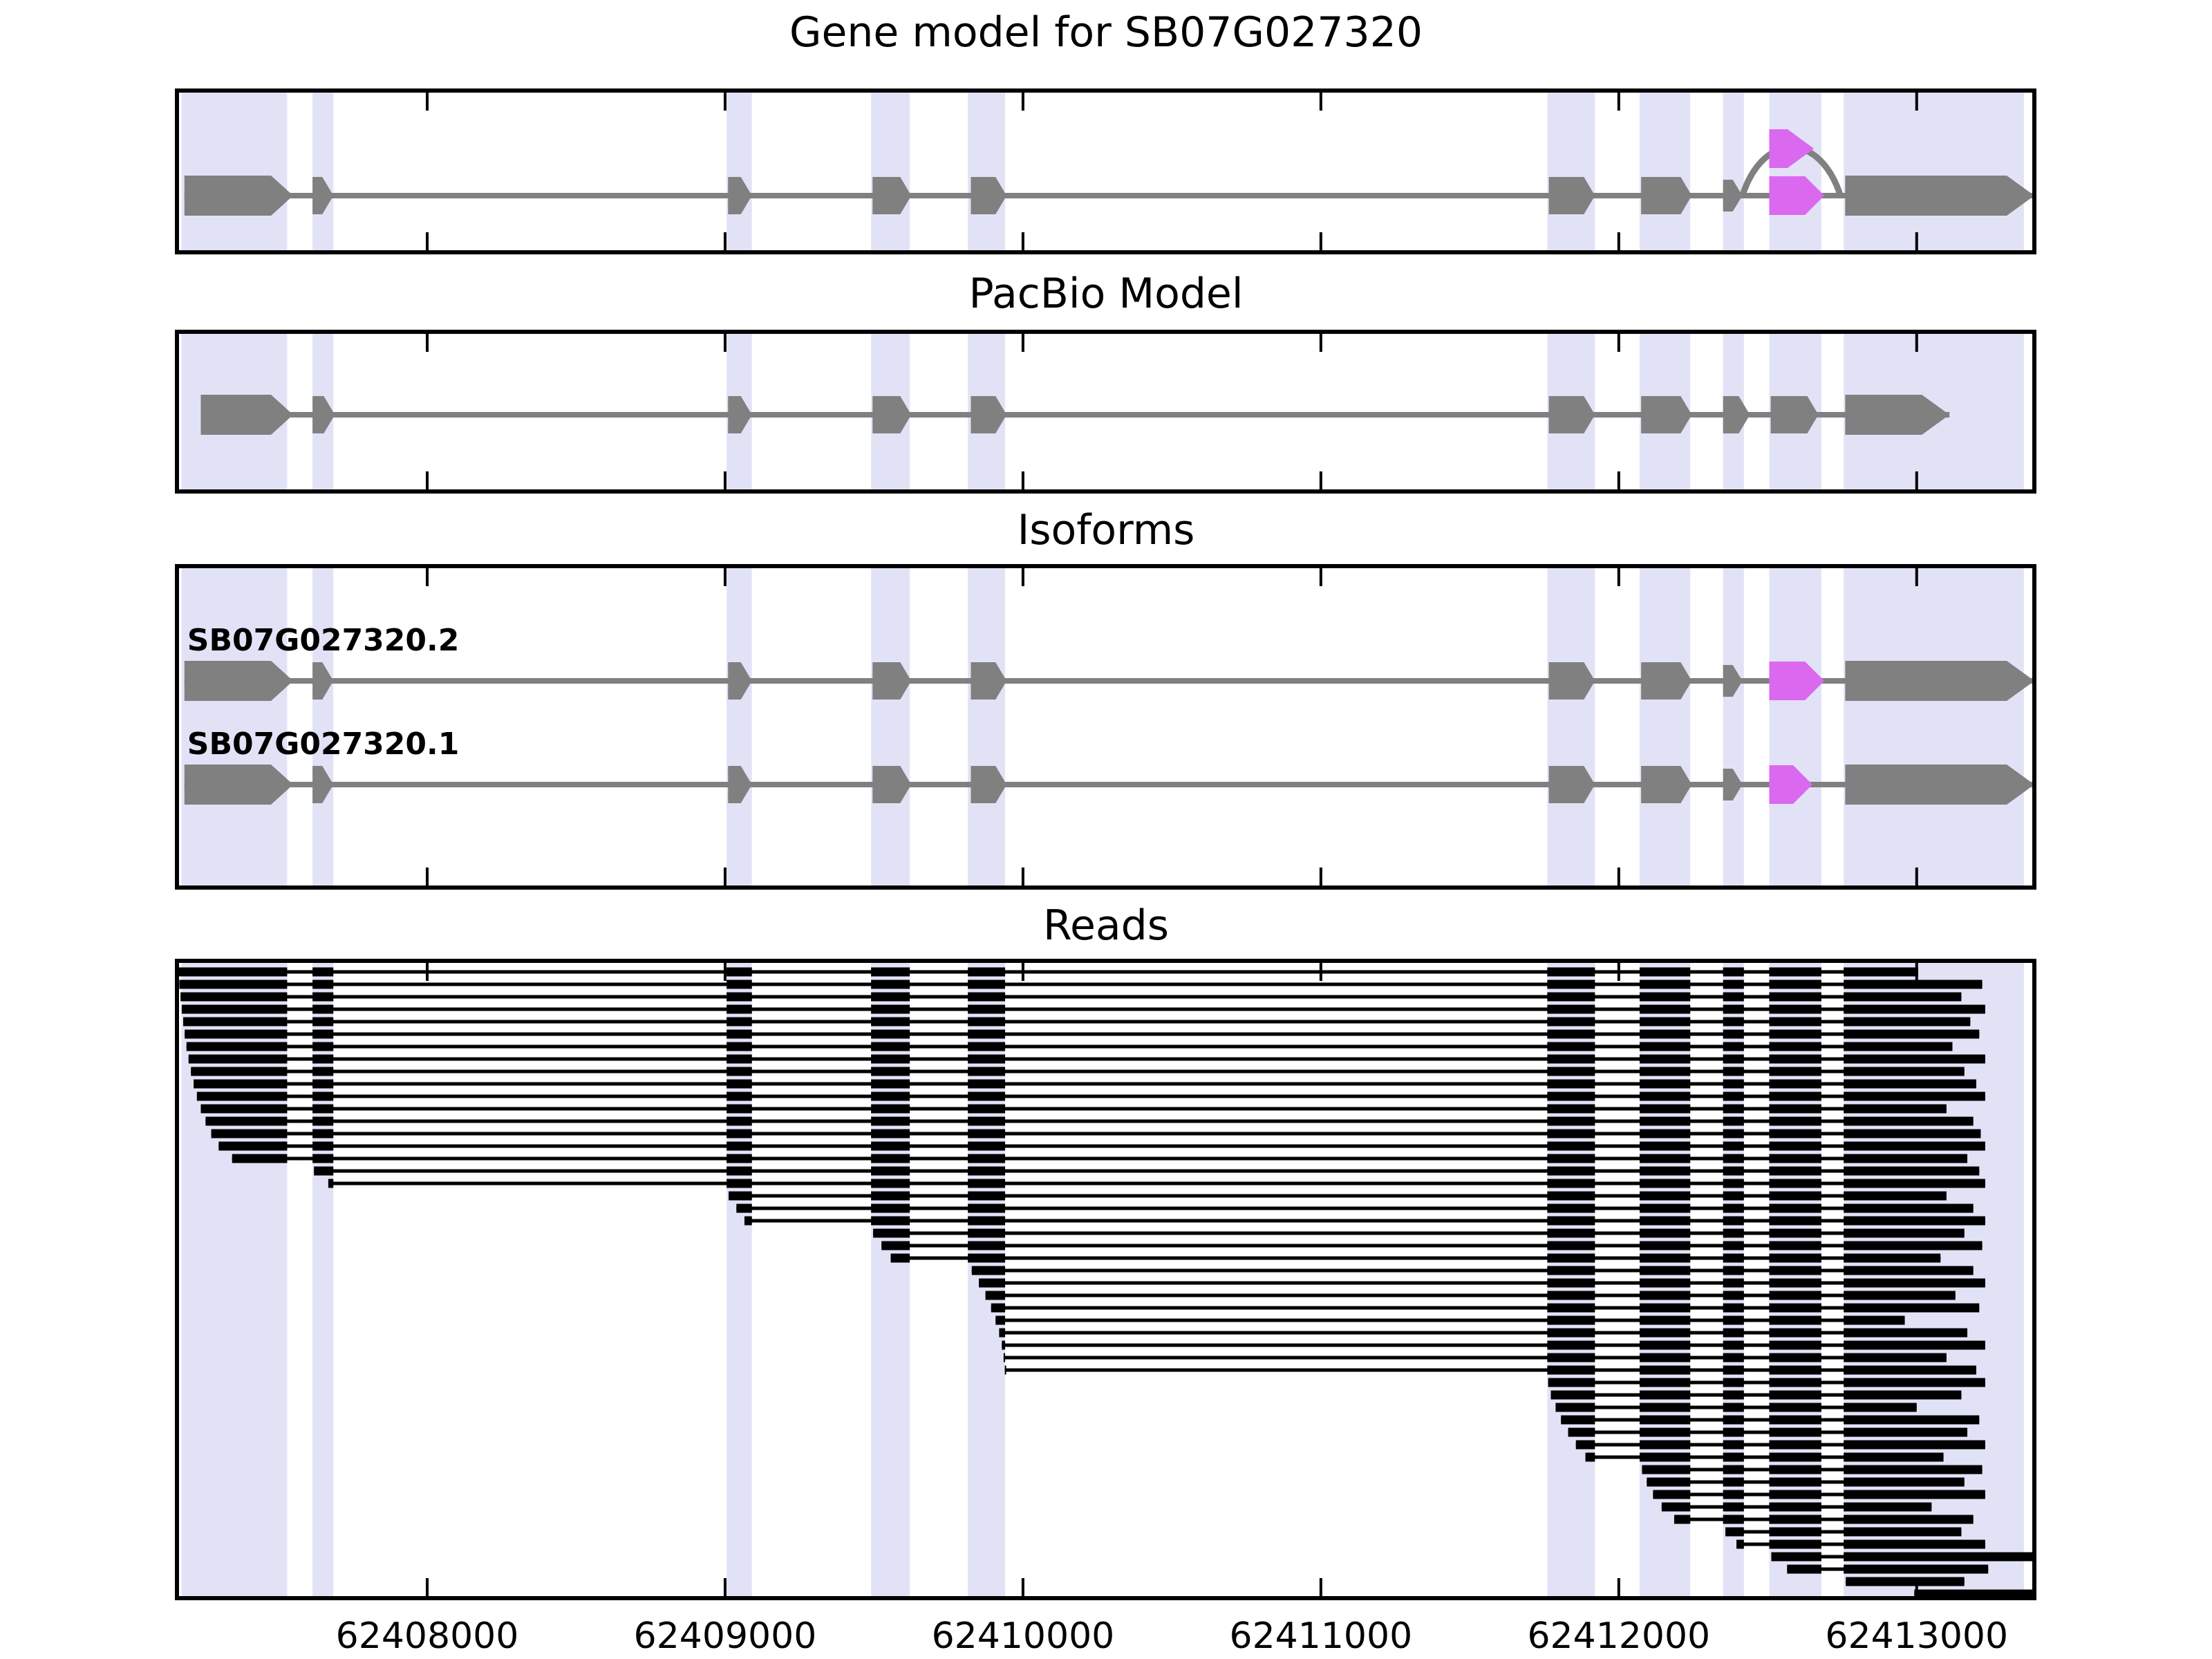  I want to click on pacbio-title: PacBio Model, so click(1106, 294).